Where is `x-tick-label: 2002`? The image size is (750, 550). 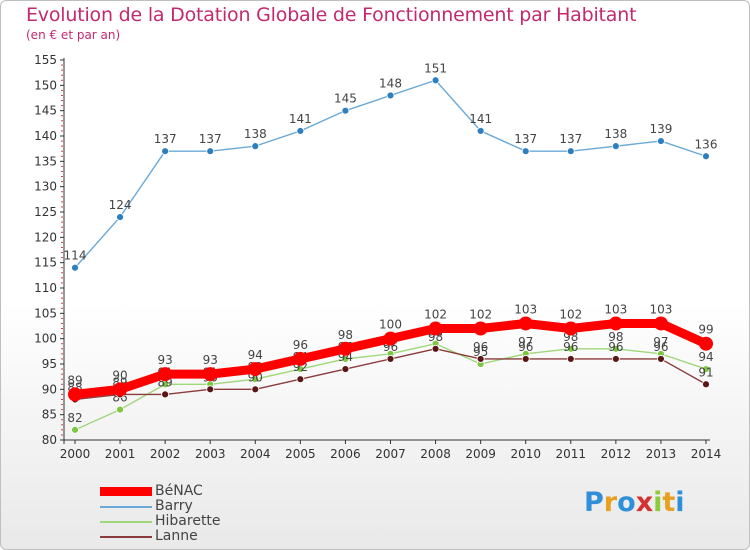
x-tick-label: 2002 is located at coordinates (165, 454).